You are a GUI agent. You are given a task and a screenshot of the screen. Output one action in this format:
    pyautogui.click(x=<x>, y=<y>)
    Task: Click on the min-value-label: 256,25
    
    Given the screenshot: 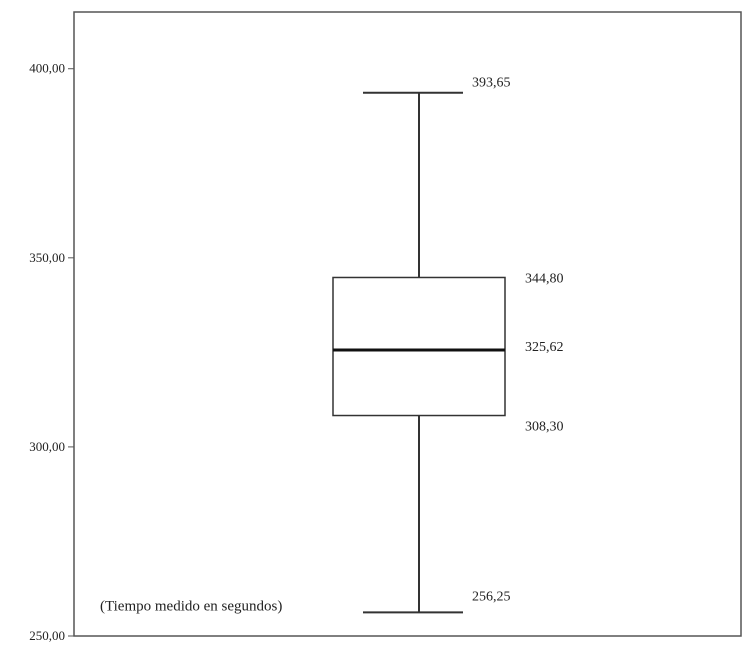 What is the action you would take?
    pyautogui.click(x=491, y=596)
    